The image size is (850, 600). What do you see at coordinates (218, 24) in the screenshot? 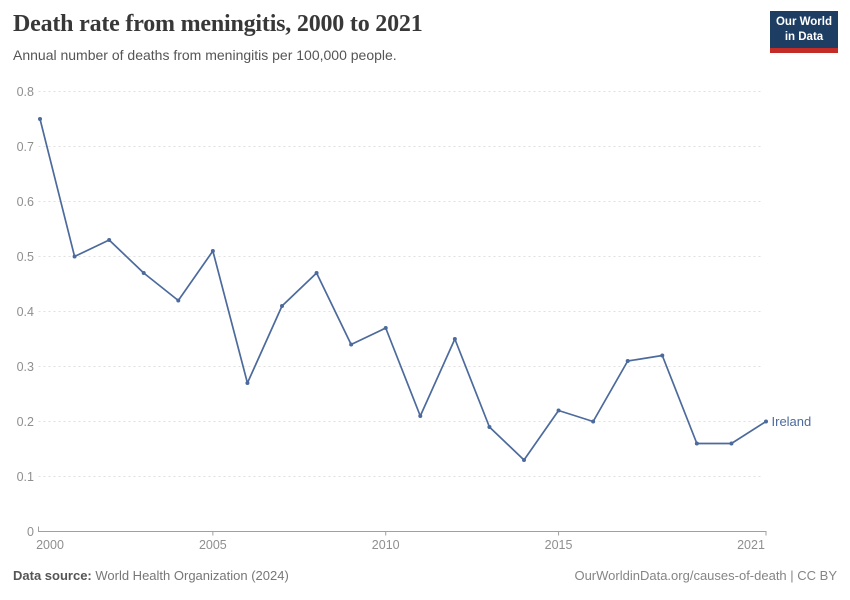
I see `page-title: Death rate from meningitis, 2000 to 2021` at bounding box center [218, 24].